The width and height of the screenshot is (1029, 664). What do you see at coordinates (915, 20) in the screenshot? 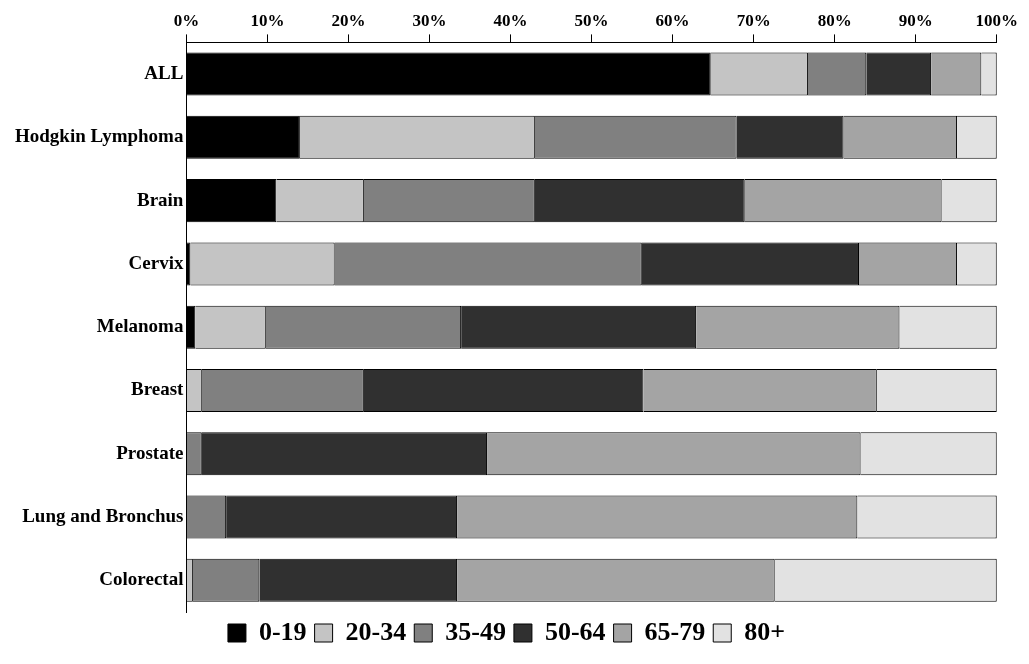
I see `x-tick-label: 90%` at bounding box center [915, 20].